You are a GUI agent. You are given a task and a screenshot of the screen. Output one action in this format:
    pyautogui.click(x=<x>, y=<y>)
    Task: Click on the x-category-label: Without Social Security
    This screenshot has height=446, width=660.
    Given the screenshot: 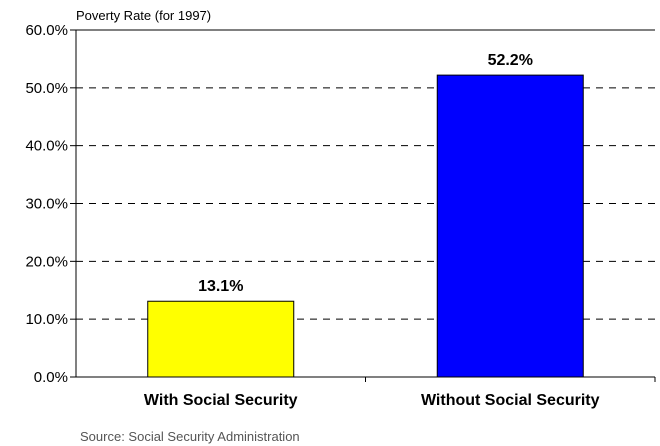 What is the action you would take?
    pyautogui.click(x=510, y=400)
    